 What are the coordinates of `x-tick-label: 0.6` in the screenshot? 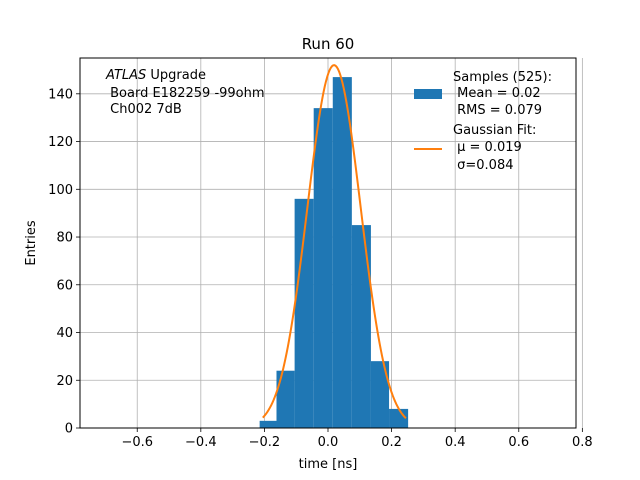 It's located at (518, 442).